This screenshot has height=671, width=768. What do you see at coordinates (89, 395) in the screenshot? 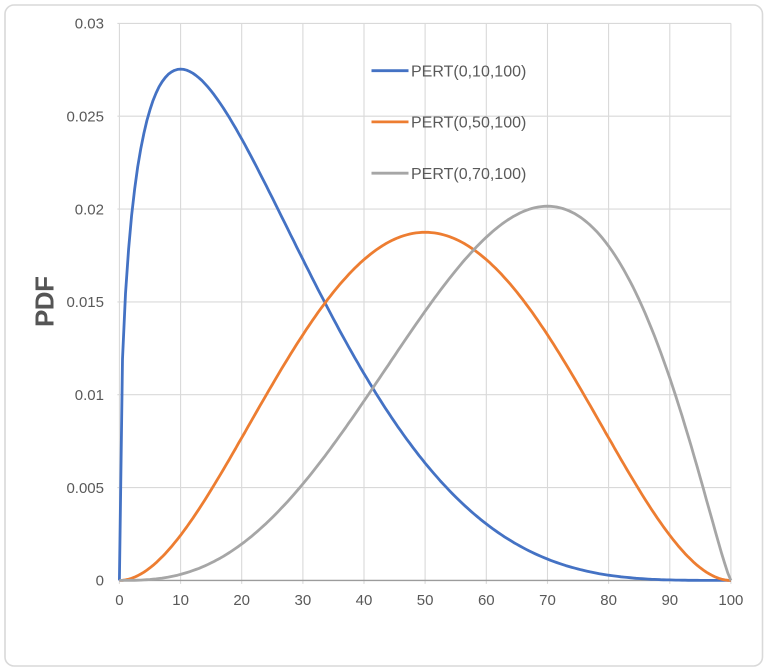
I see `svg-text: 0.01` at bounding box center [89, 395].